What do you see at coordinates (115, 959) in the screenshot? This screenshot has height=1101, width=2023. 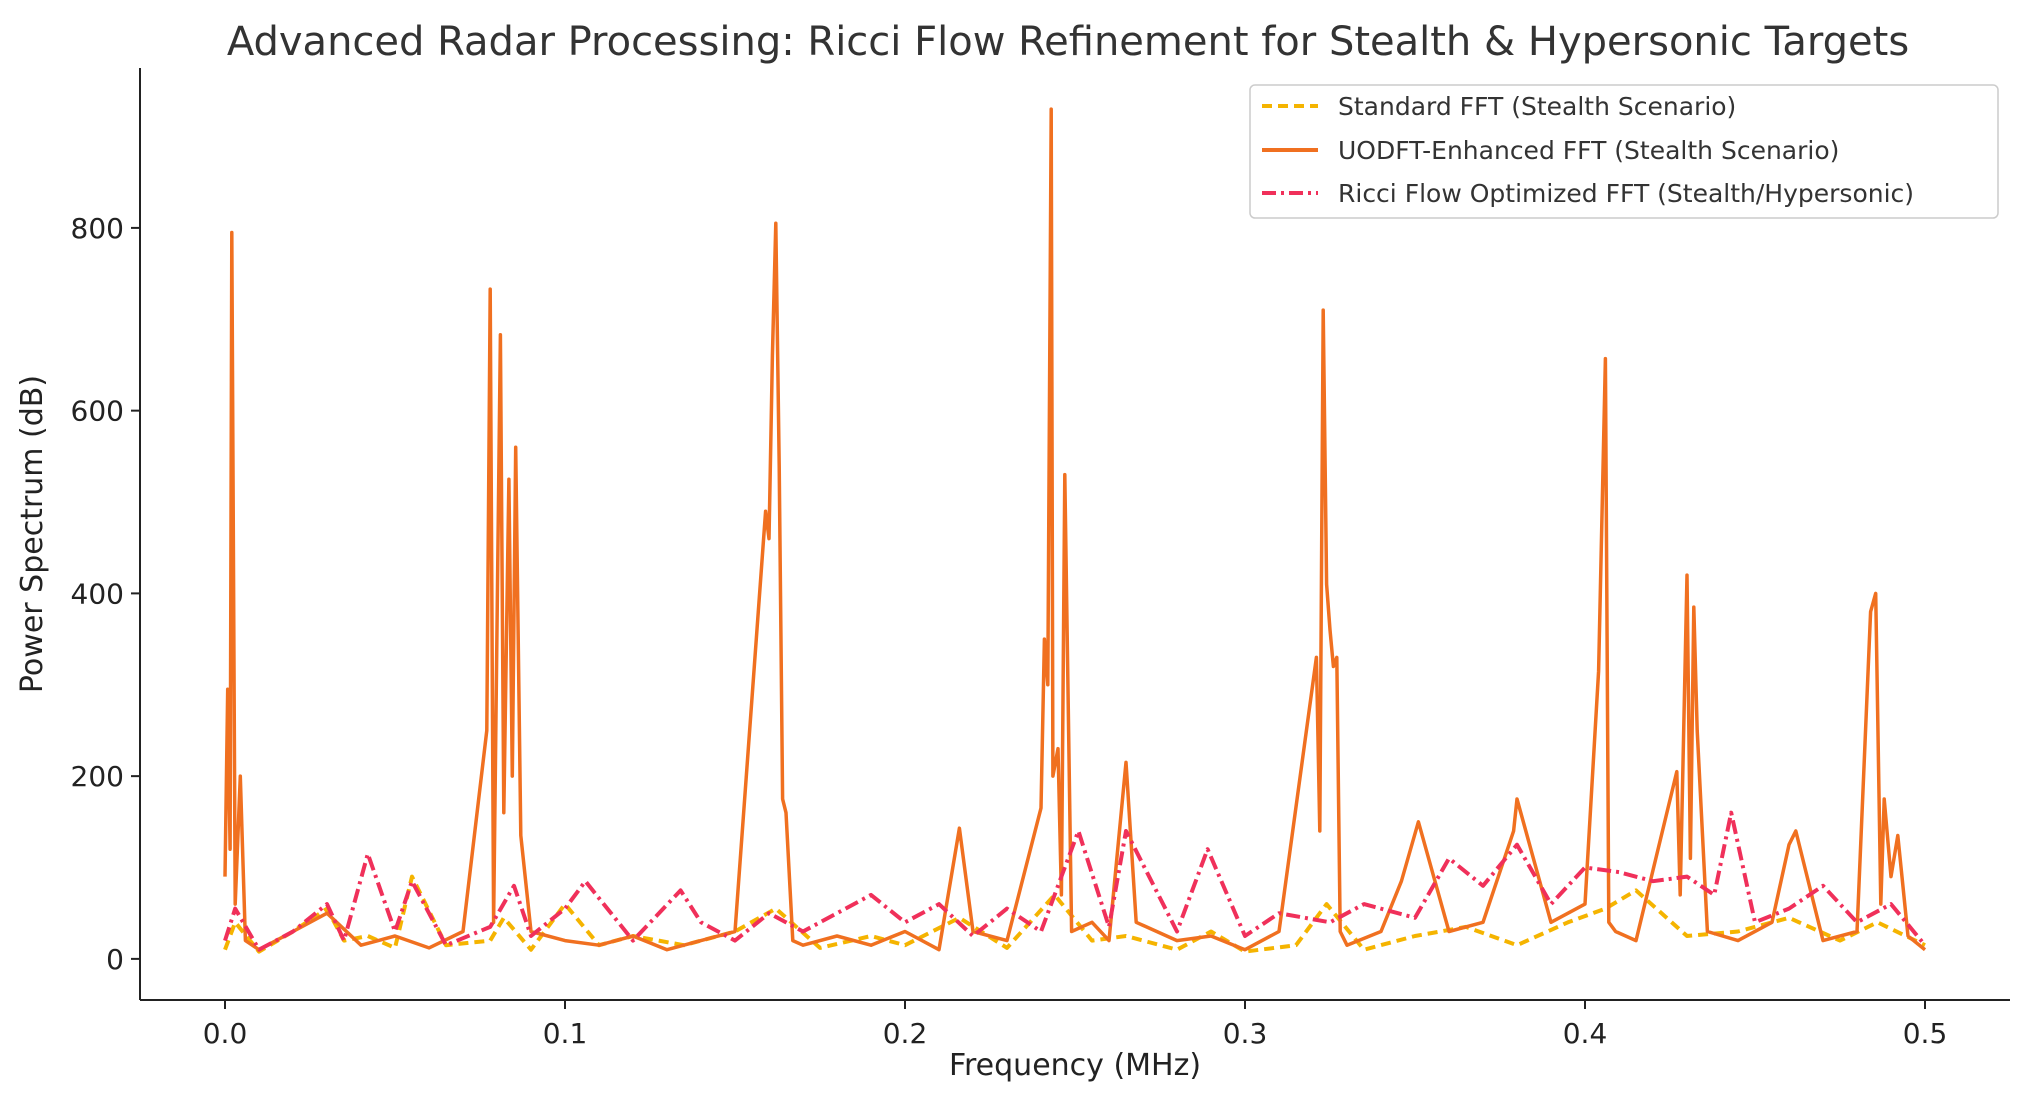 I see `y-tick-label: 0` at bounding box center [115, 959].